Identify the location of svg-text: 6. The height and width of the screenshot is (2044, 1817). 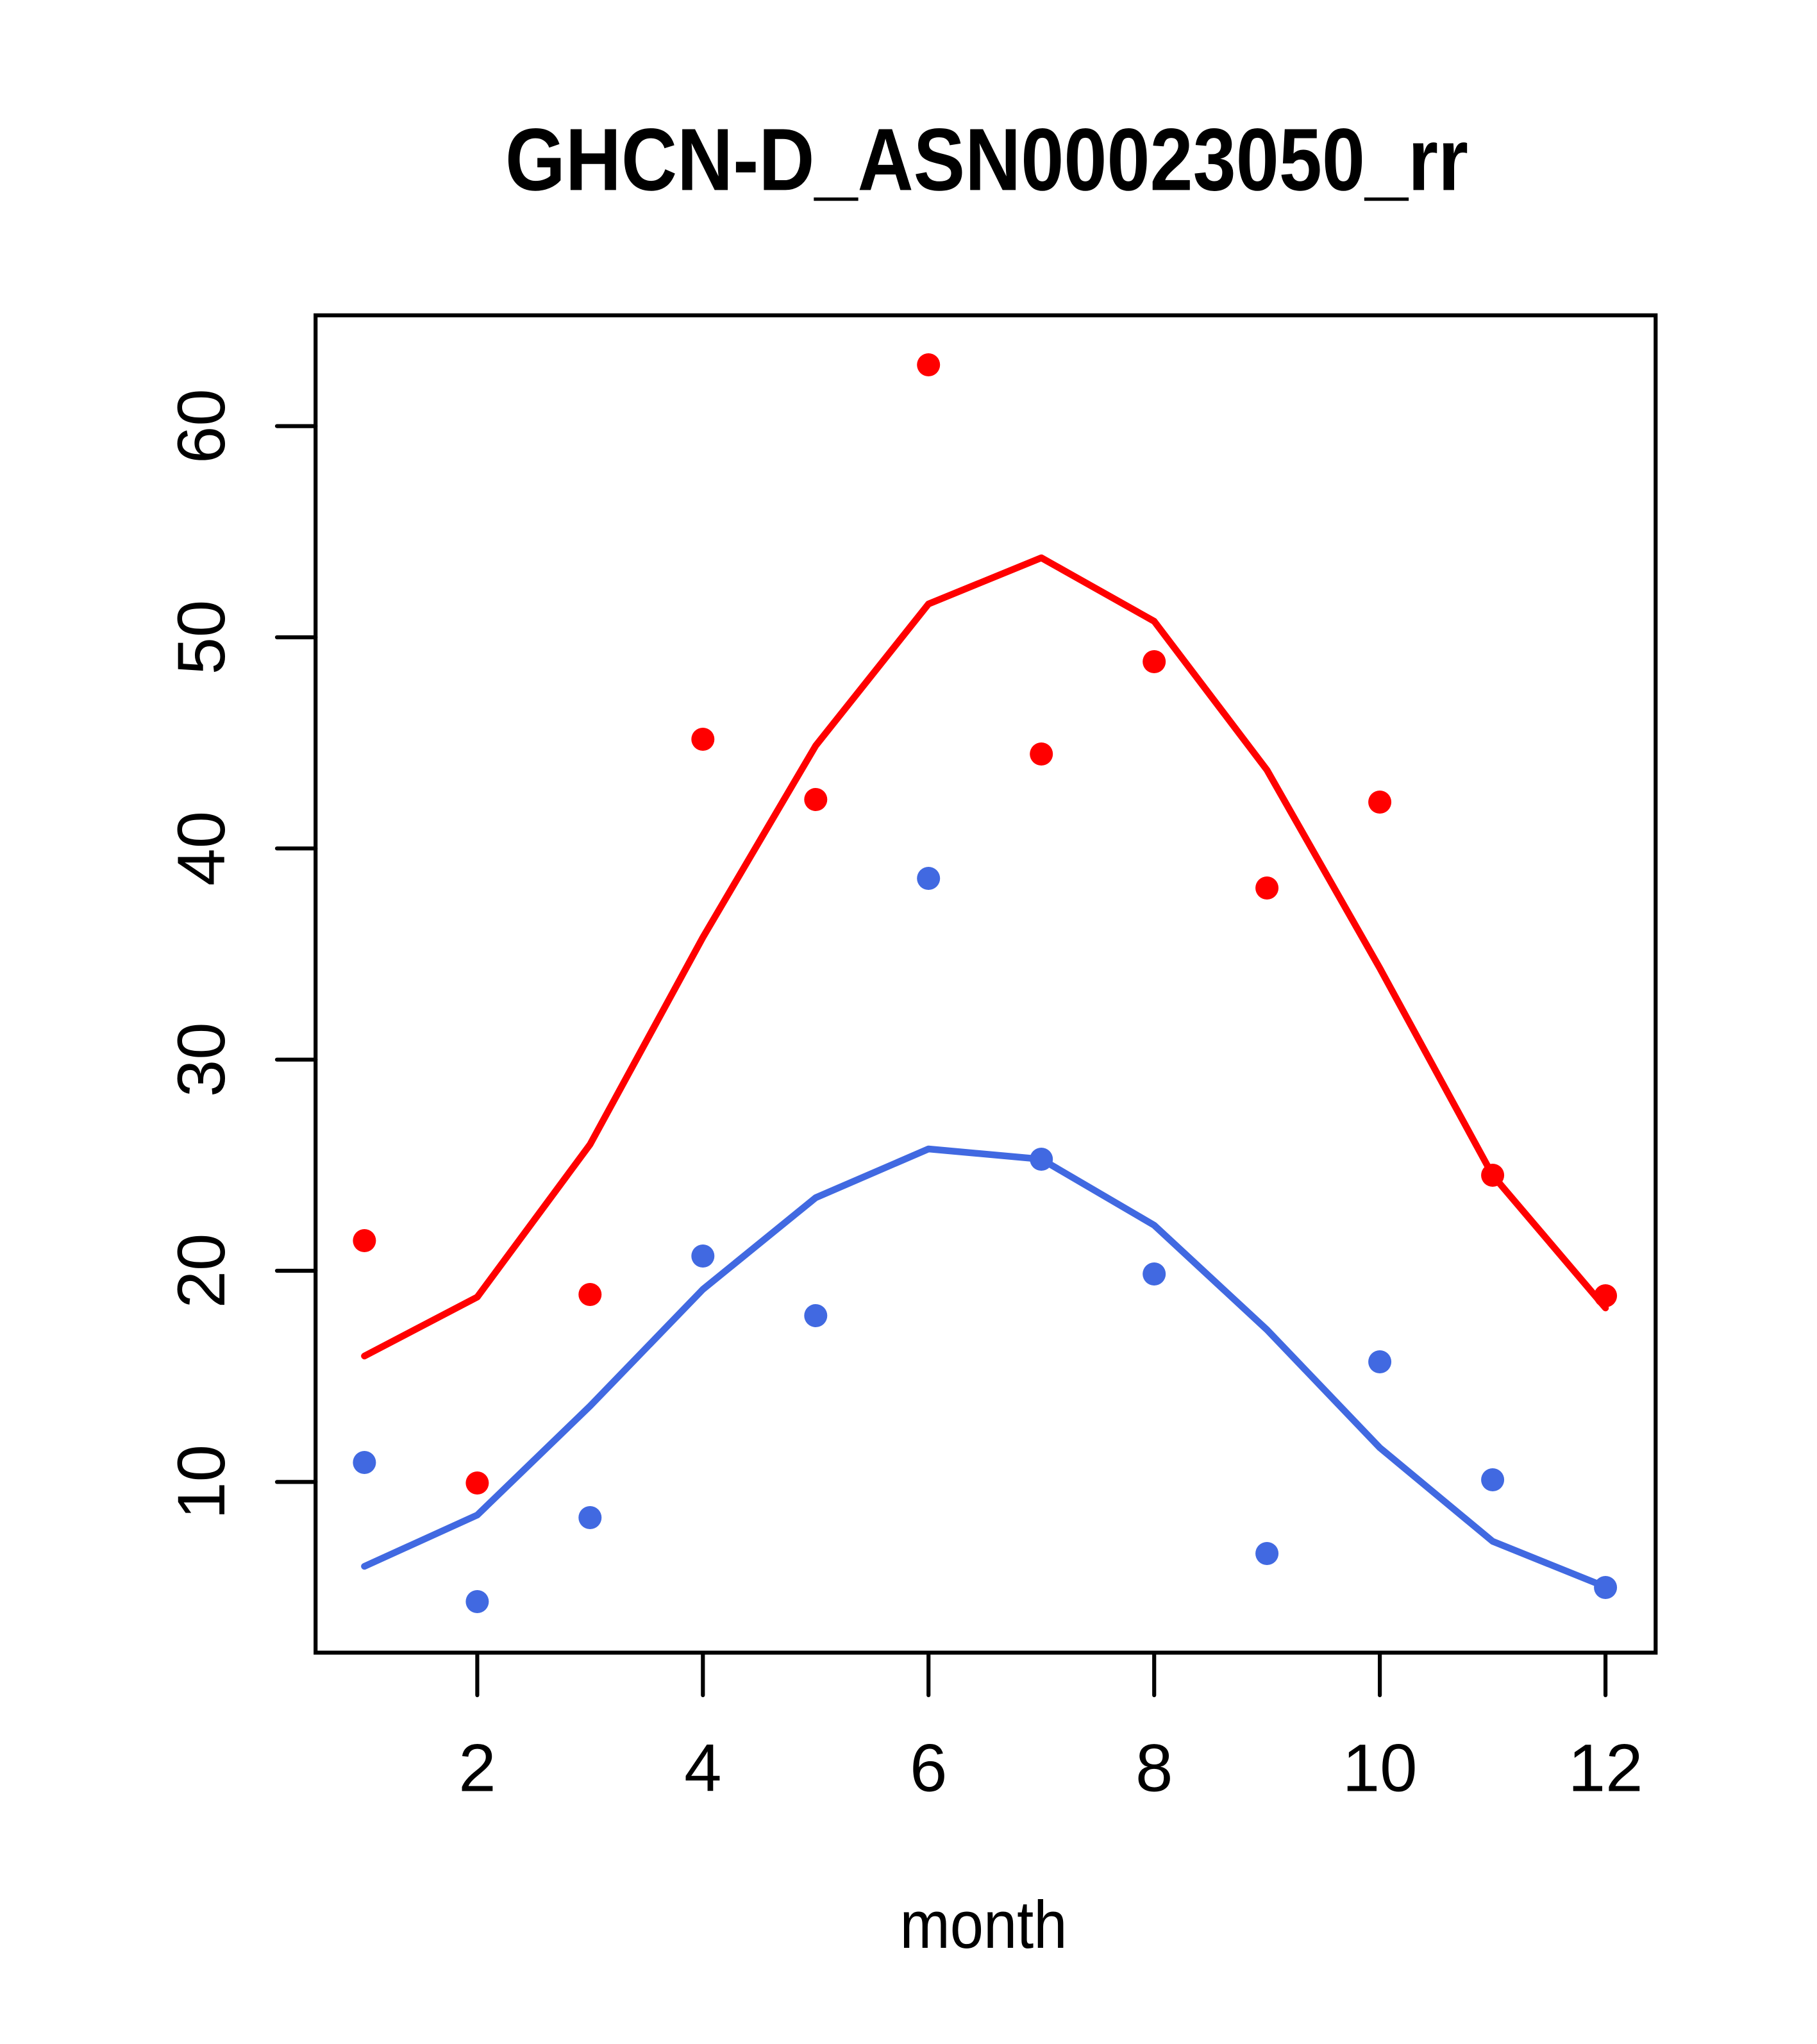
(929, 1768).